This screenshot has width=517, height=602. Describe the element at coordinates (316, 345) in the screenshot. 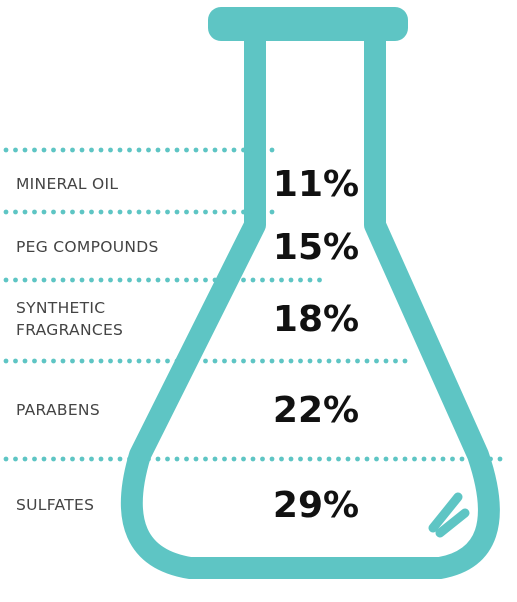

I see `value-labels: 11% 15% 18% 22% 29%` at that location.